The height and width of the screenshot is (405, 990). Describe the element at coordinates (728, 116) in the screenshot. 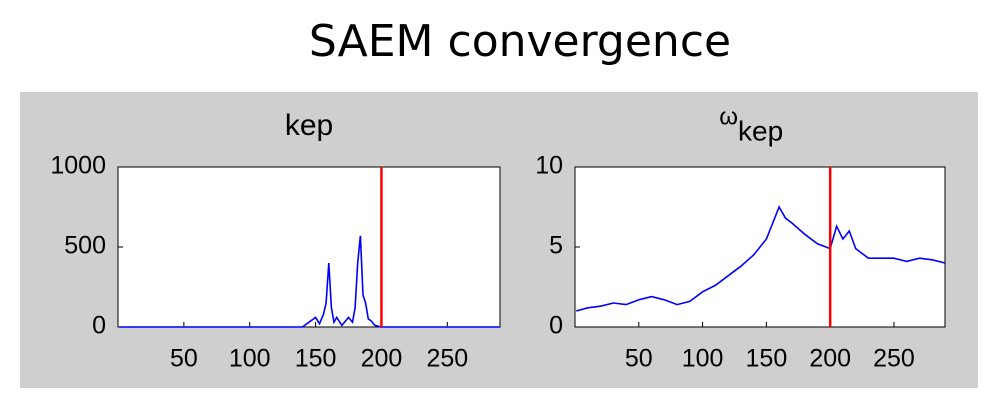

I see `subplot-title: ω` at that location.